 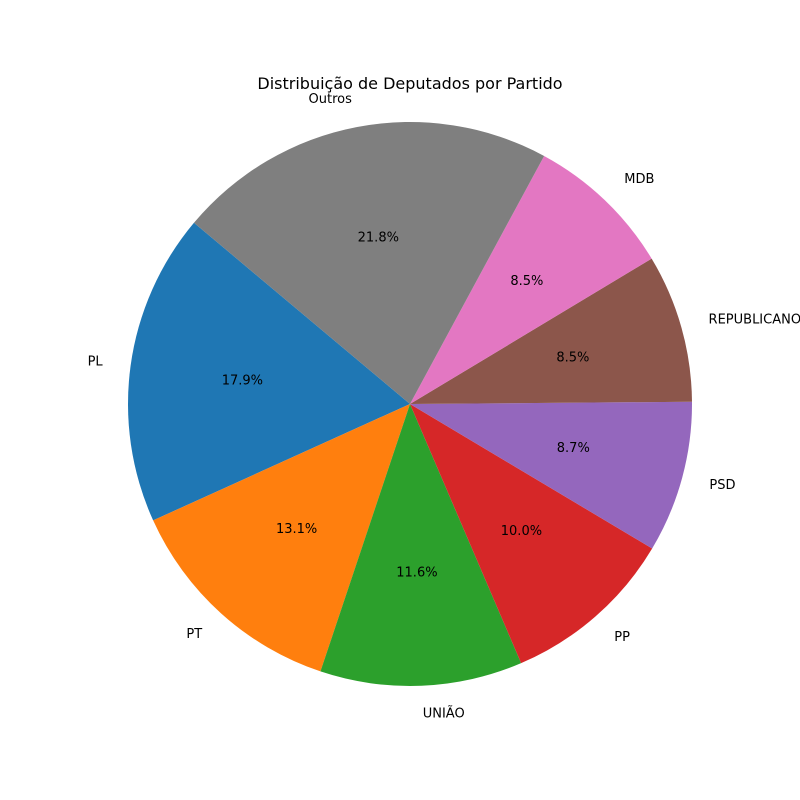 What do you see at coordinates (296, 529) in the screenshot?
I see `percent-label: 13.1%` at bounding box center [296, 529].